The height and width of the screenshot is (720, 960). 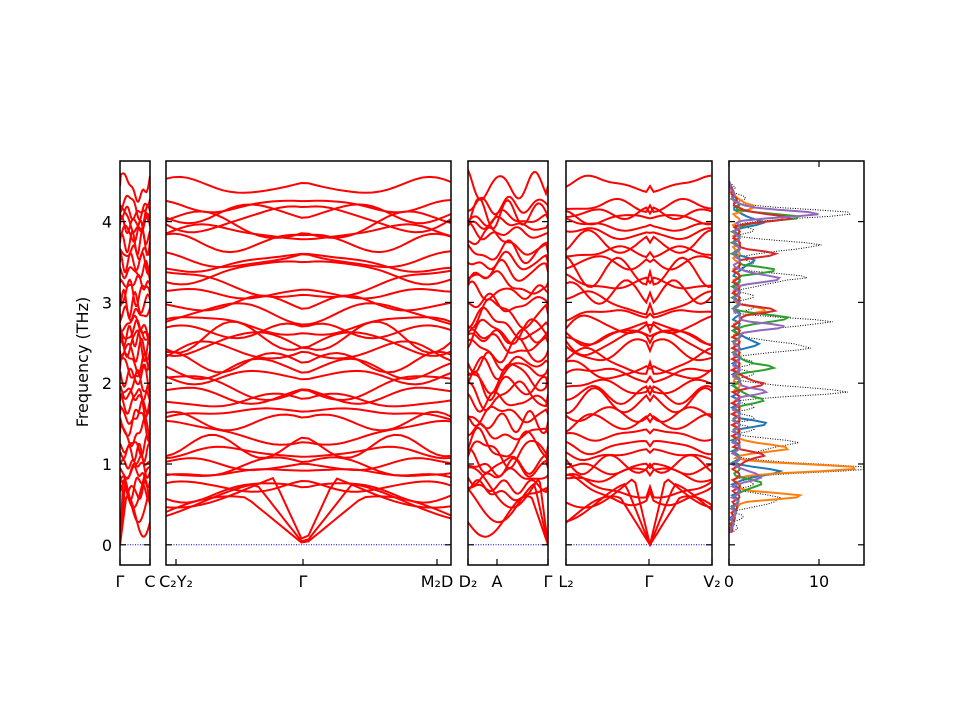 What do you see at coordinates (774, 357) in the screenshot?
I see `dos-partial-line` at bounding box center [774, 357].